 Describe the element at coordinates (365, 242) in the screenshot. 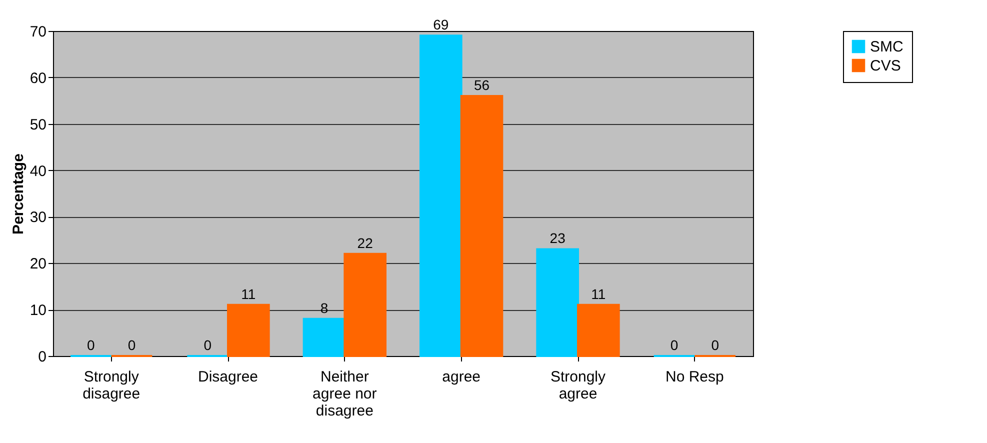

I see `data-label: 22` at that location.